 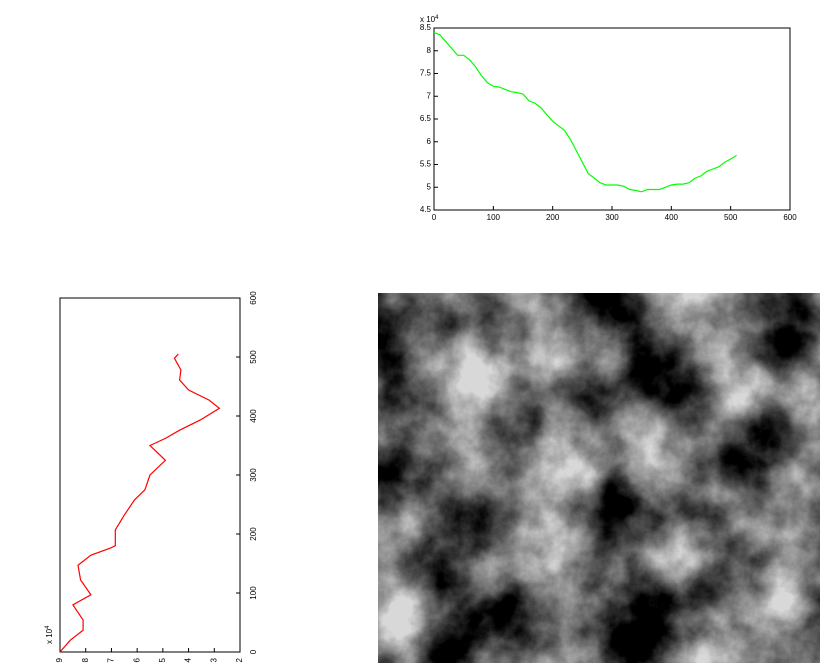 What do you see at coordinates (426, 164) in the screenshot?
I see `y-tick-label: 5.5` at bounding box center [426, 164].